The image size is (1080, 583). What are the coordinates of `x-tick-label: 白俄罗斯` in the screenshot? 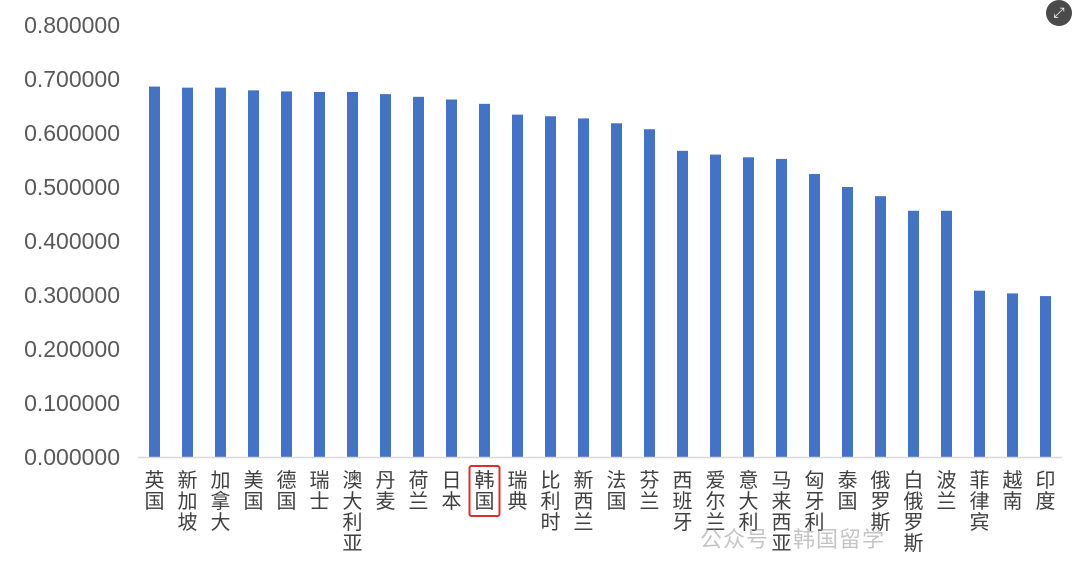 It's located at (914, 511).